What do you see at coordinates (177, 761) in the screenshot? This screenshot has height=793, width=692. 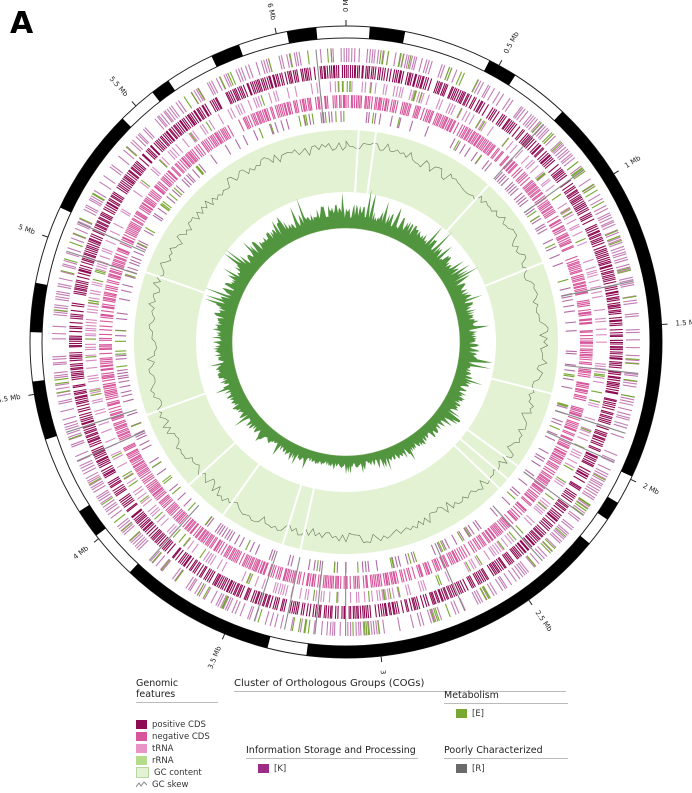 I see `legend-item-rrna: rRNA` at bounding box center [177, 761].